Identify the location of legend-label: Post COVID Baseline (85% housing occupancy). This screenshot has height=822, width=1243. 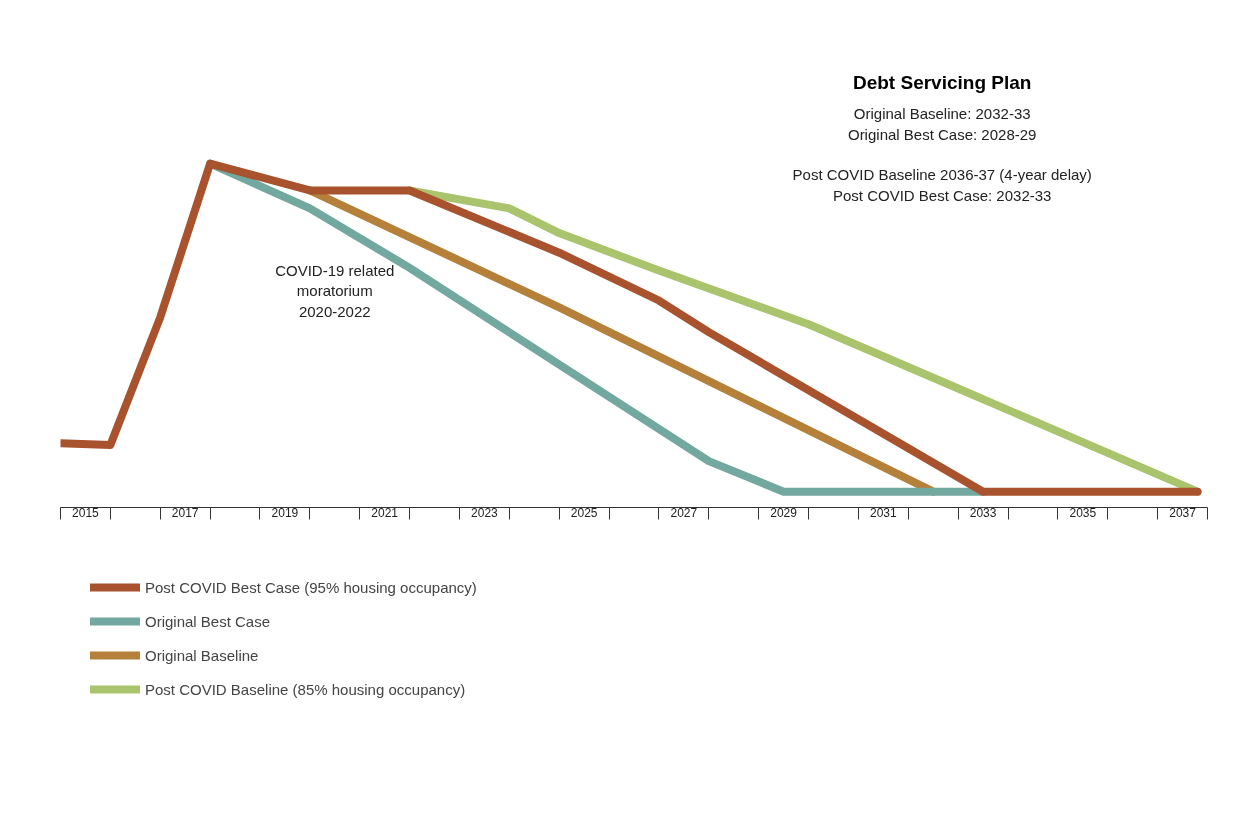
(305, 689).